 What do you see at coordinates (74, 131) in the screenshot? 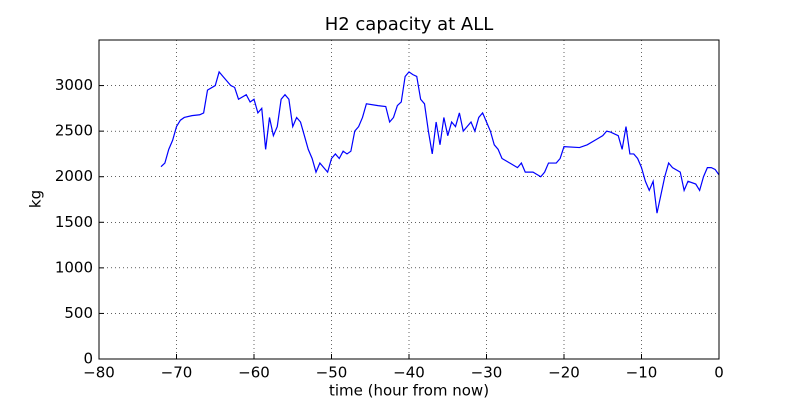
I see `y-tick-label: 2500` at bounding box center [74, 131].